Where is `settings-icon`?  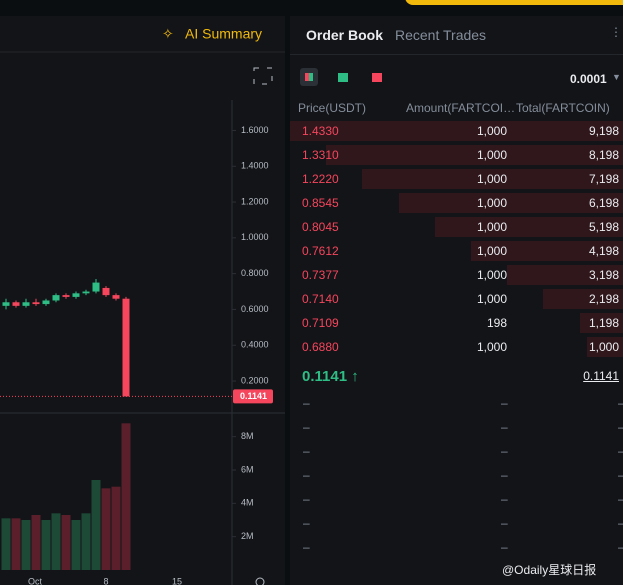
settings-icon is located at coordinates (260, 581).